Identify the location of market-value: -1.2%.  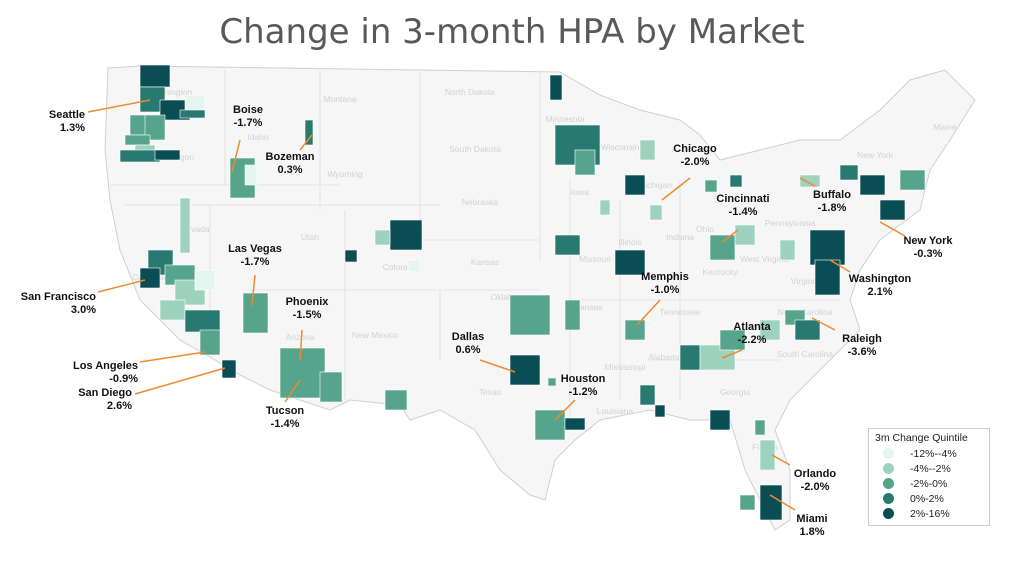
(583, 392).